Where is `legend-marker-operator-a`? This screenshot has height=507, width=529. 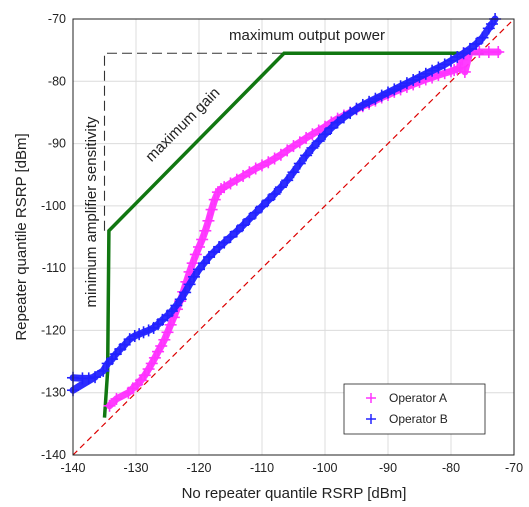 legend-marker-operator-a is located at coordinates (371, 398).